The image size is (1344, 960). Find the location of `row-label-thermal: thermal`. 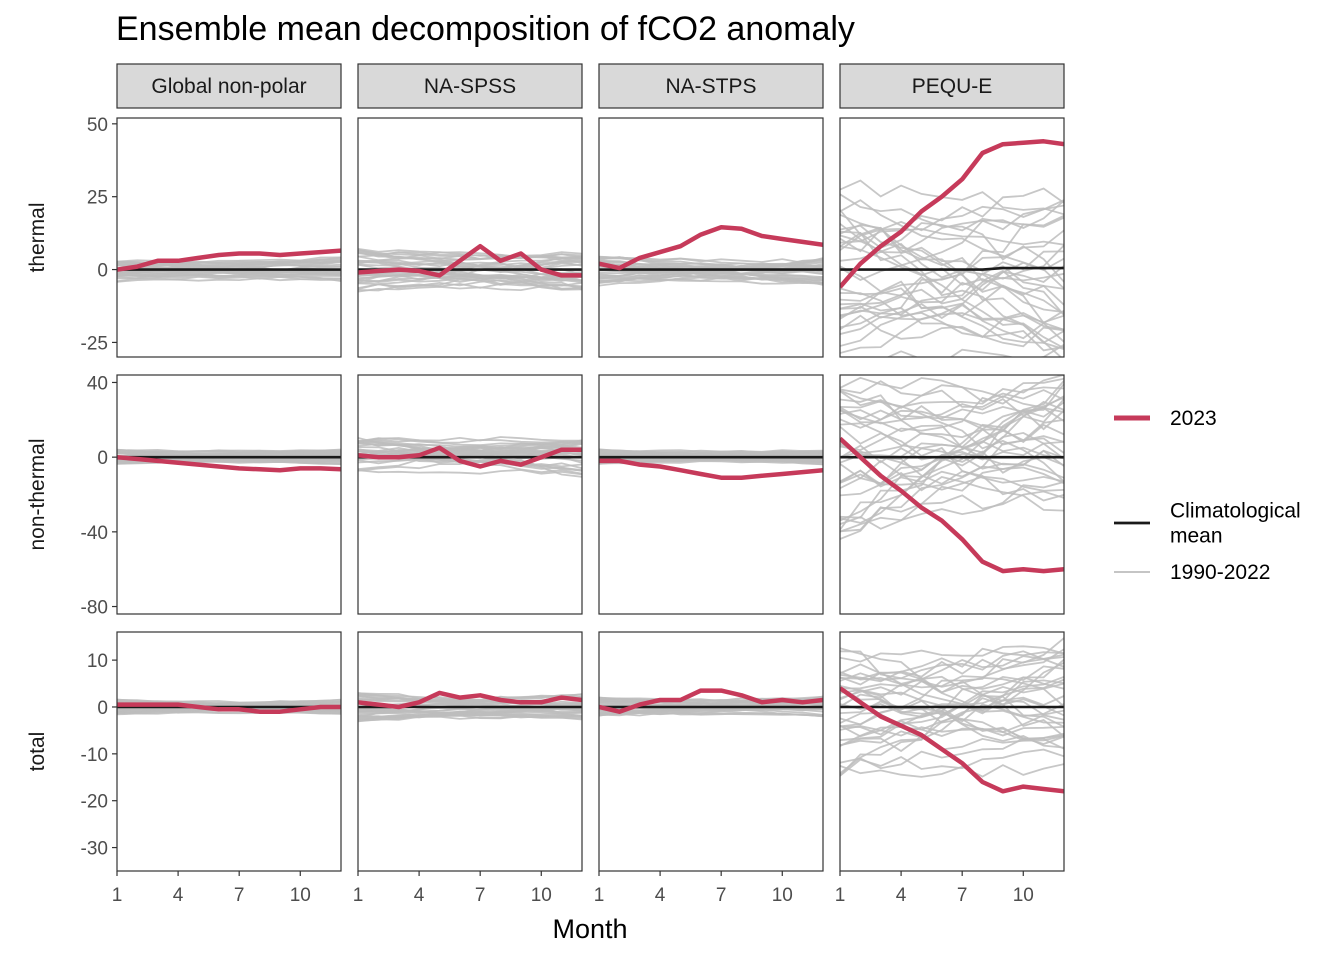

row-label-thermal: thermal is located at coordinates (37, 237).